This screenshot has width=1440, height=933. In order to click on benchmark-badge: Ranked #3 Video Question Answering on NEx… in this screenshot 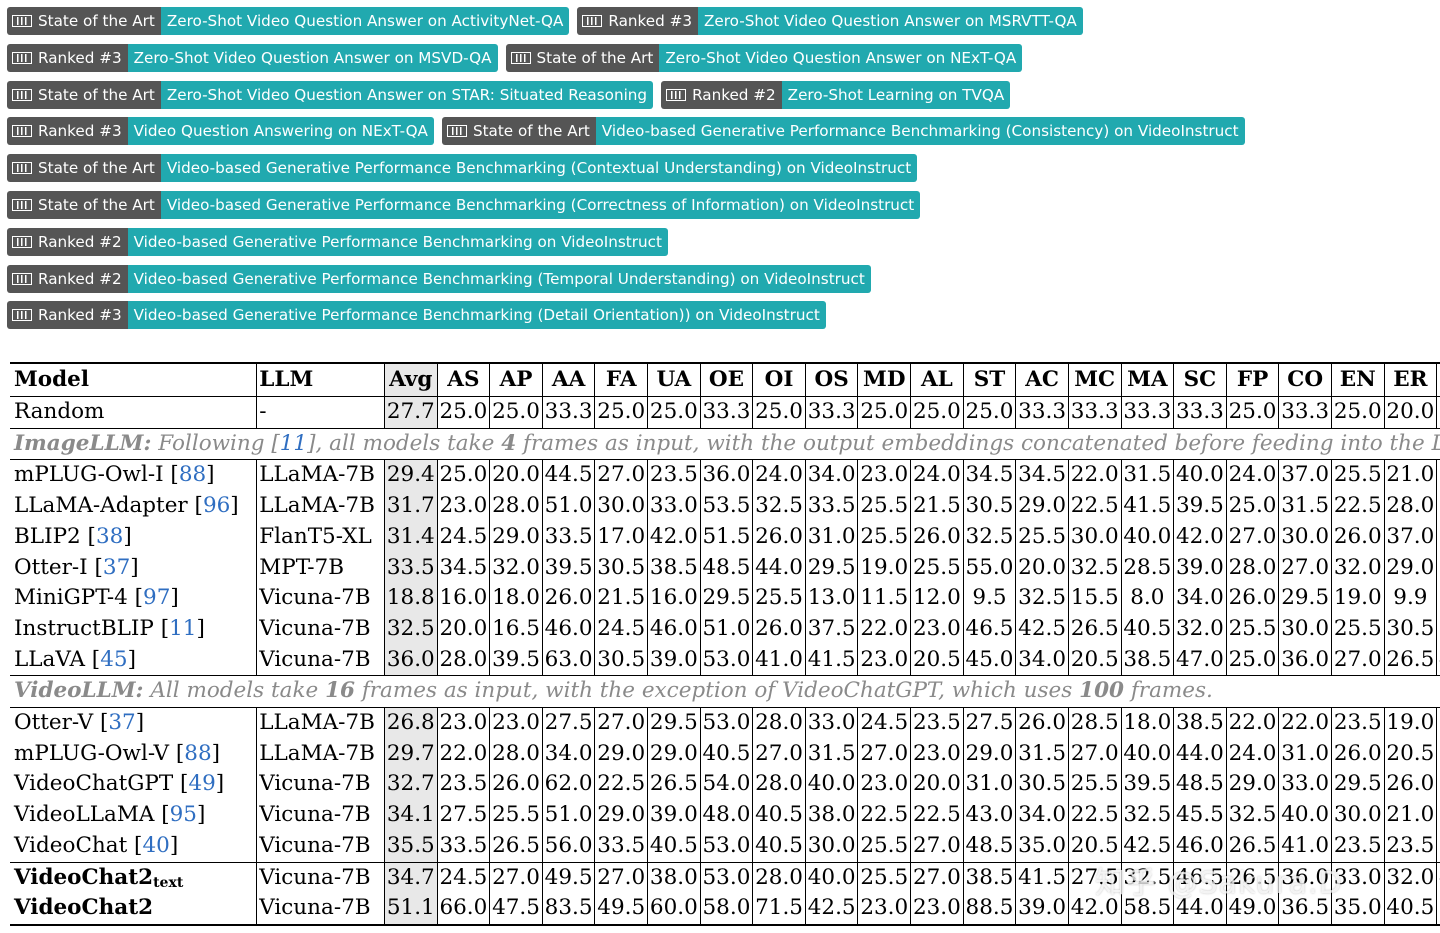, I will do `click(220, 131)`.